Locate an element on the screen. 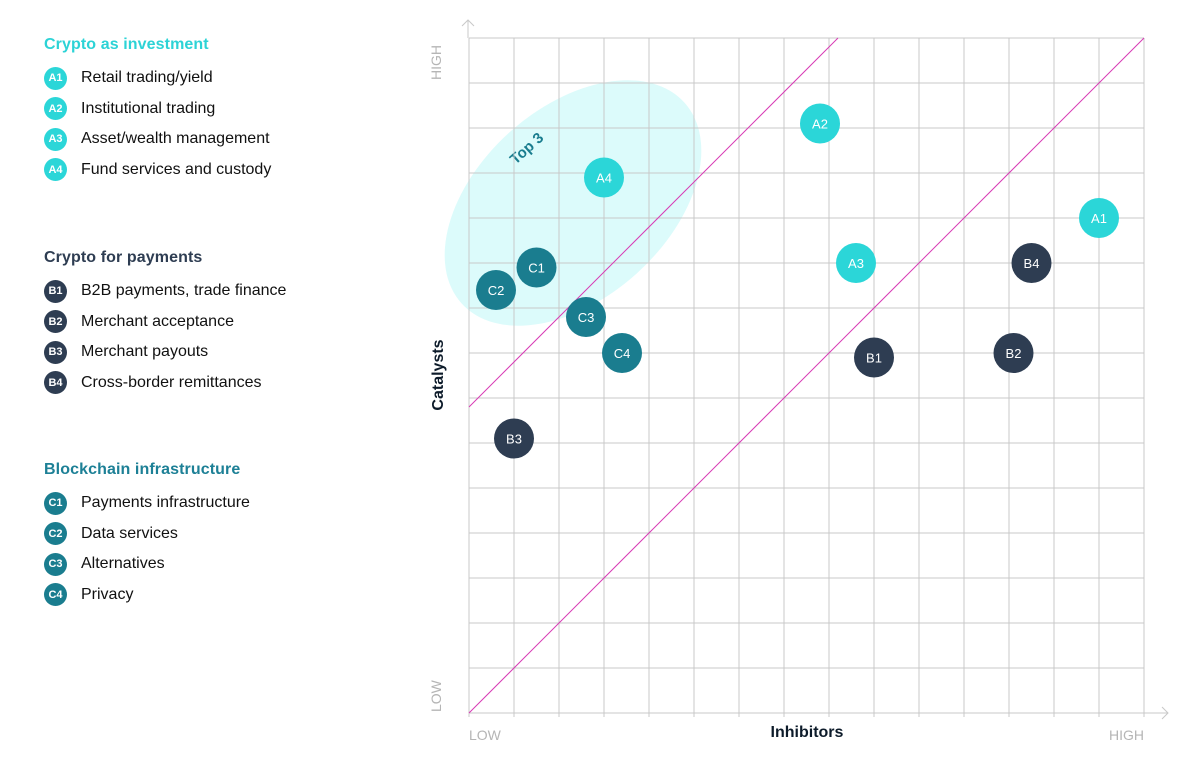 Image resolution: width=1203 pixels, height=762 pixels. legend-badge: B2 is located at coordinates (55, 322).